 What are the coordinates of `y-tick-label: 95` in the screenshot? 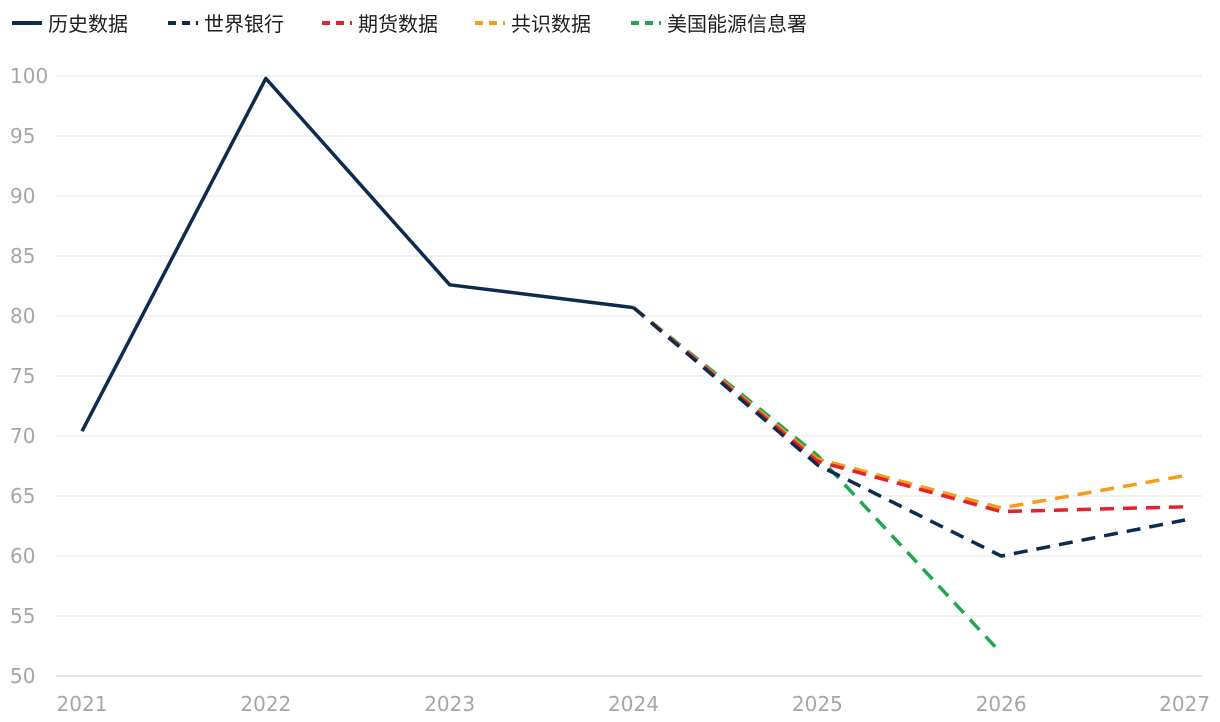 It's located at (22, 136).